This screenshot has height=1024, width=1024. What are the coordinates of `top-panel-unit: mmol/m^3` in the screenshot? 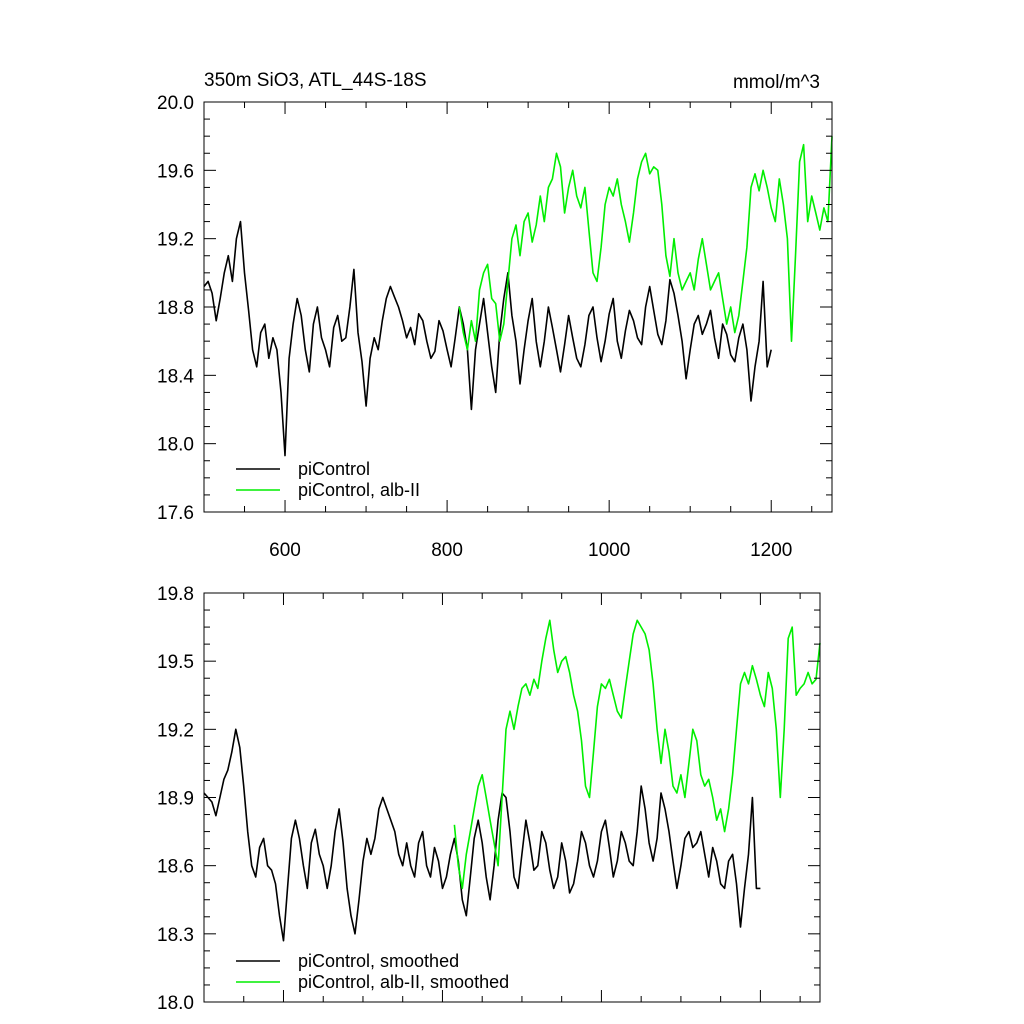 It's located at (776, 82).